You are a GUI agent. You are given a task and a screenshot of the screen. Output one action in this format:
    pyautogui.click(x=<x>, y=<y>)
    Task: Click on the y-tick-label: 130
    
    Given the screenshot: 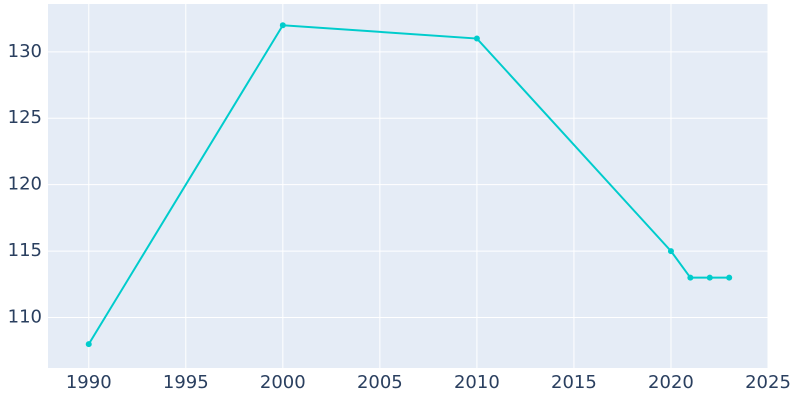 What is the action you would take?
    pyautogui.click(x=25, y=51)
    